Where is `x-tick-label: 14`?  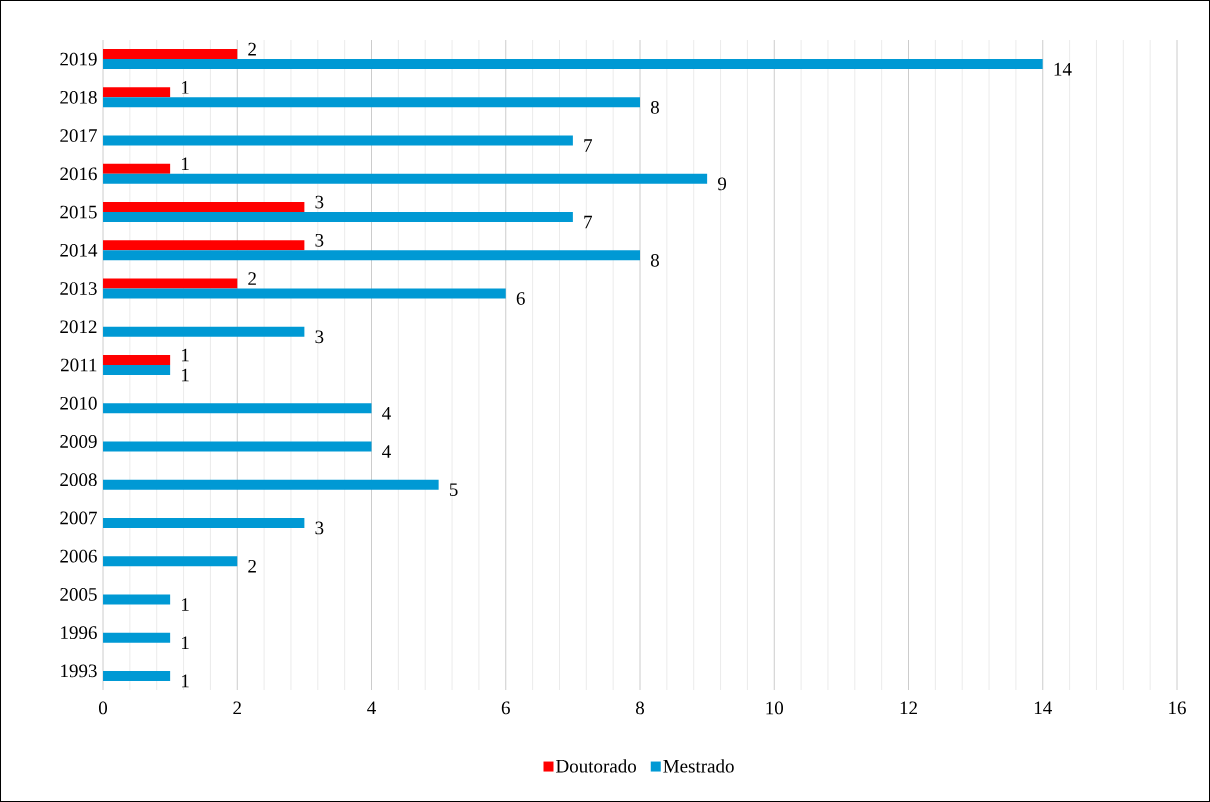 x-tick-label: 14 is located at coordinates (1043, 708).